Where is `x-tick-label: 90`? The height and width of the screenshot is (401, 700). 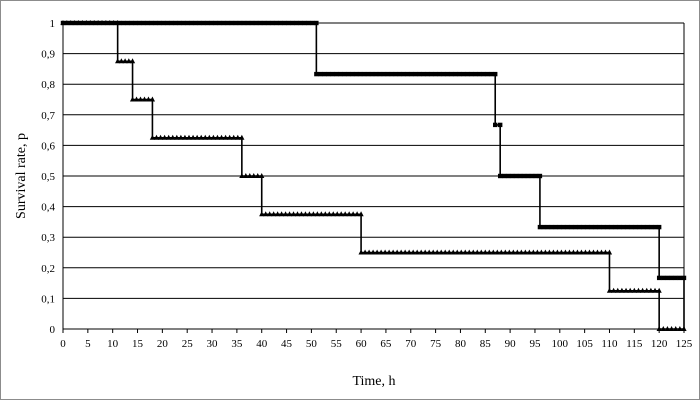
x-tick-label: 90 is located at coordinates (511, 344).